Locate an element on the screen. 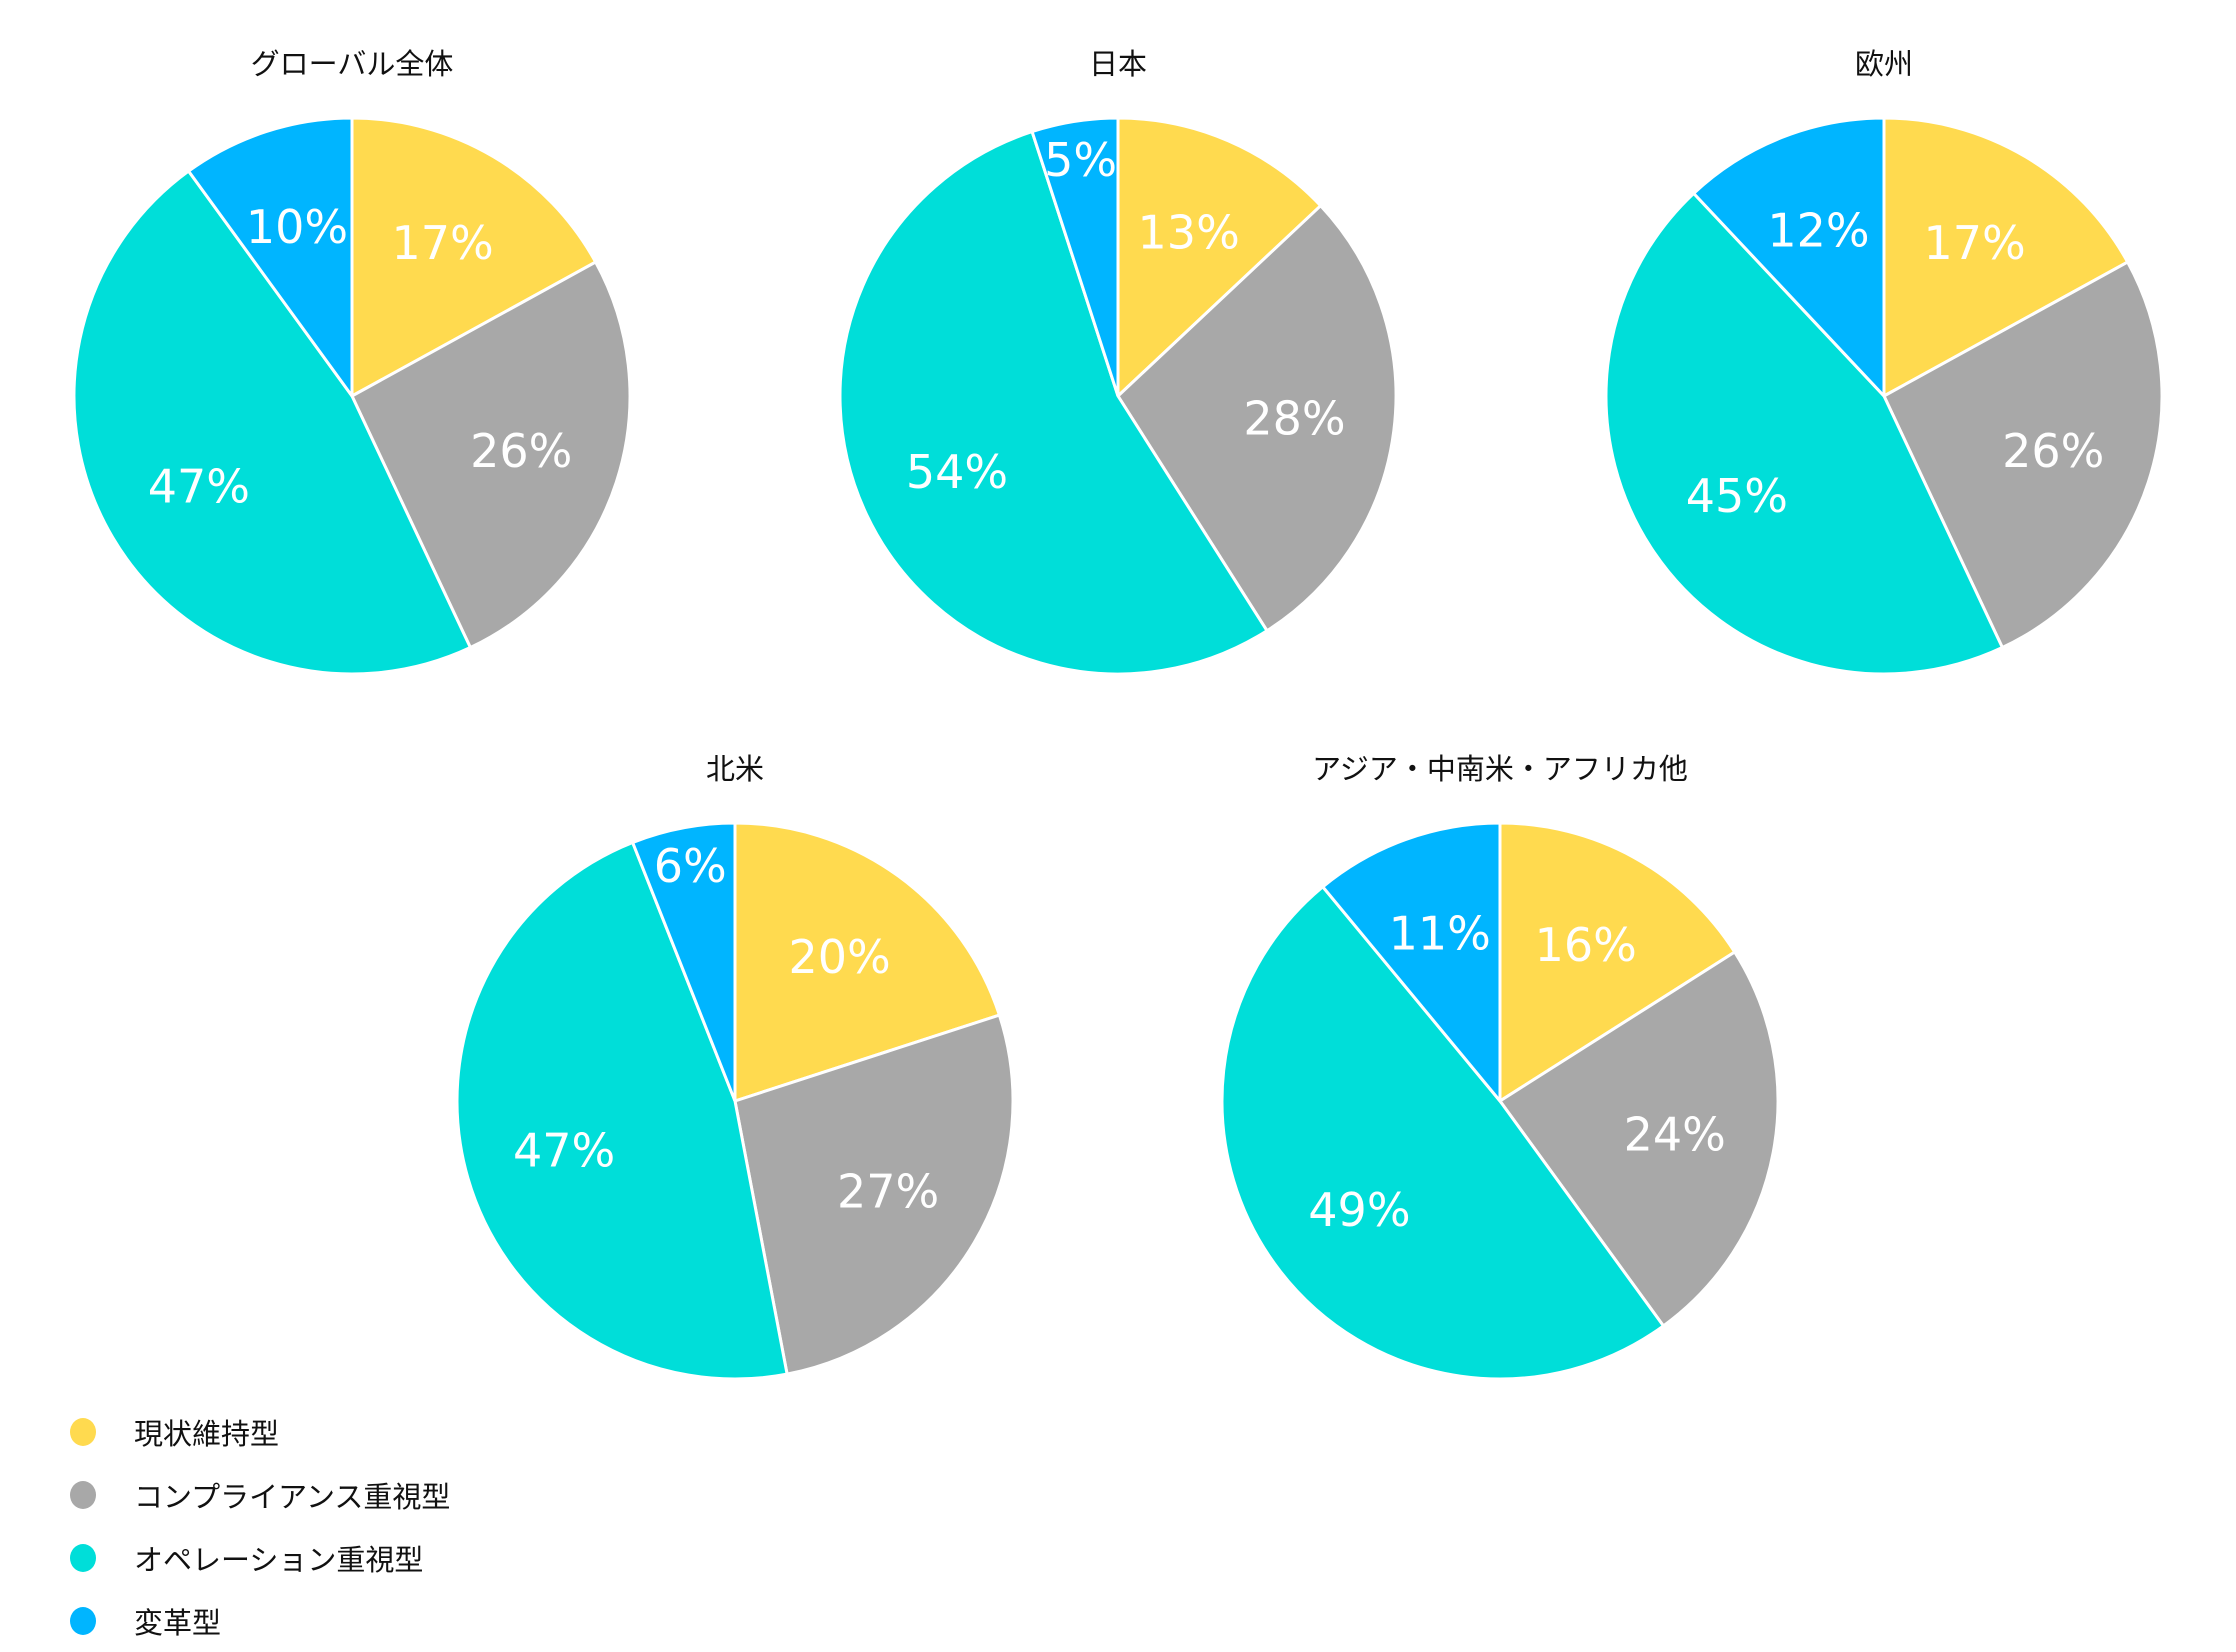 The image size is (2236, 1652). legend: 現状維持型 コンプライアンス重視型 オペレーション重視型 変革型 is located at coordinates (260, 1526).